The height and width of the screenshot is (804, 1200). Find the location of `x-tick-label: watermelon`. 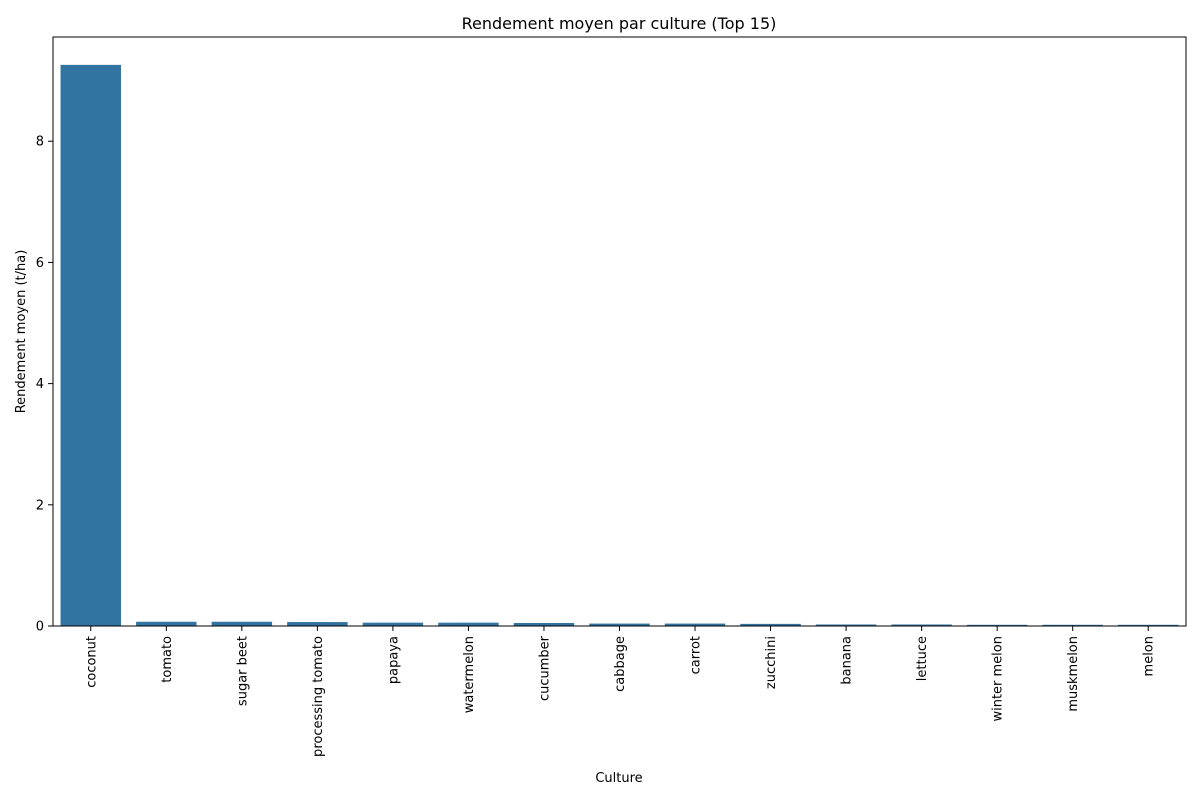

x-tick-label: watermelon is located at coordinates (469, 674).